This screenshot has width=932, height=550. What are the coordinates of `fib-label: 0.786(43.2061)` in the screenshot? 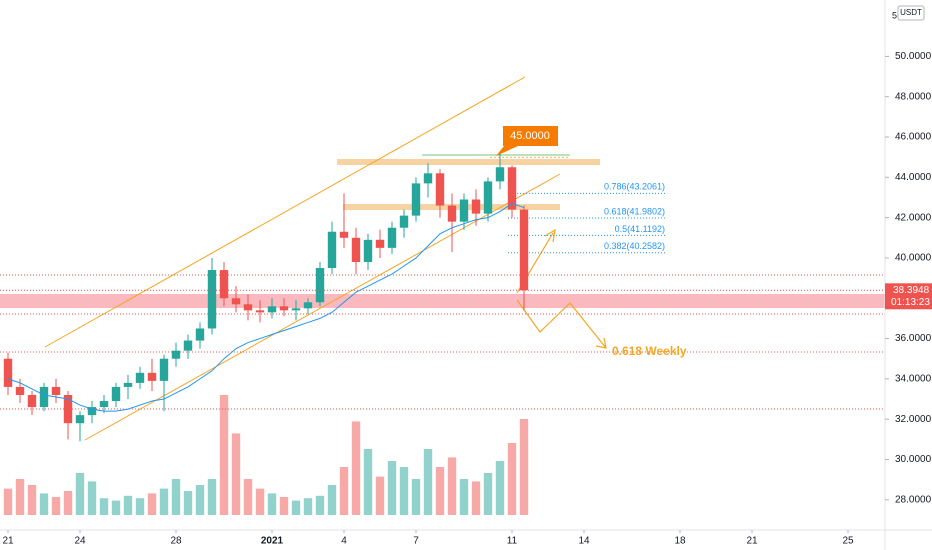 It's located at (634, 187).